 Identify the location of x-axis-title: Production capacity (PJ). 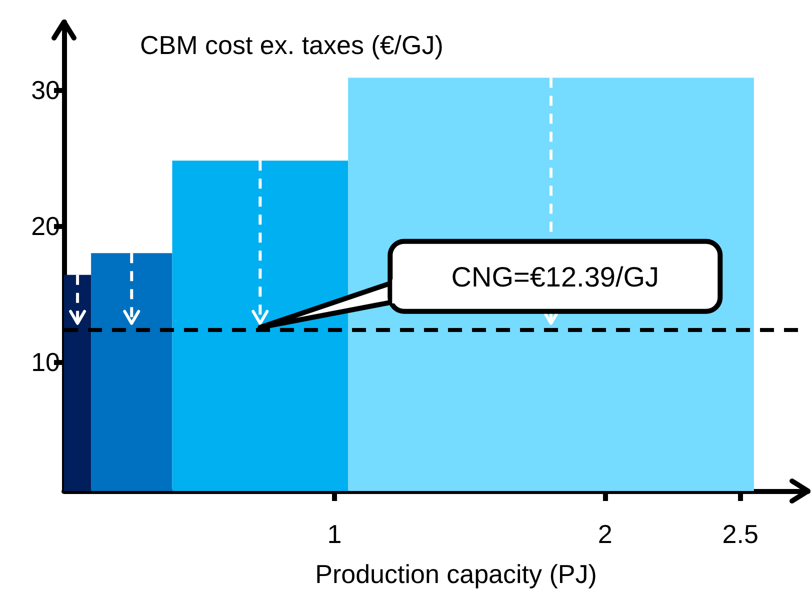
(456, 574).